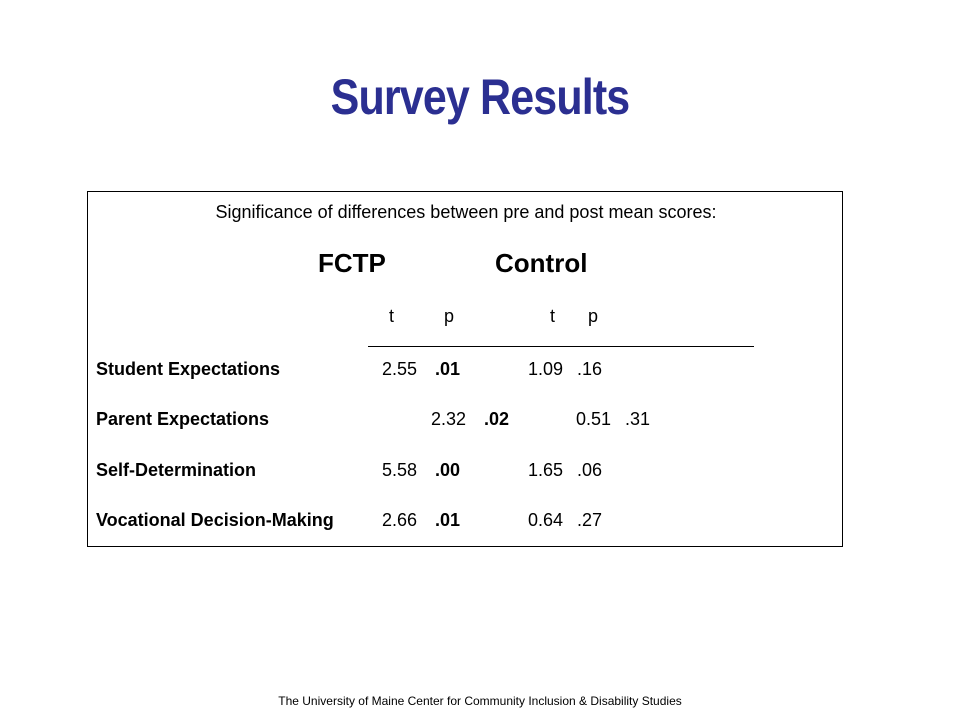 The width and height of the screenshot is (960, 720). I want to click on cell-control-p: .16, so click(590, 369).